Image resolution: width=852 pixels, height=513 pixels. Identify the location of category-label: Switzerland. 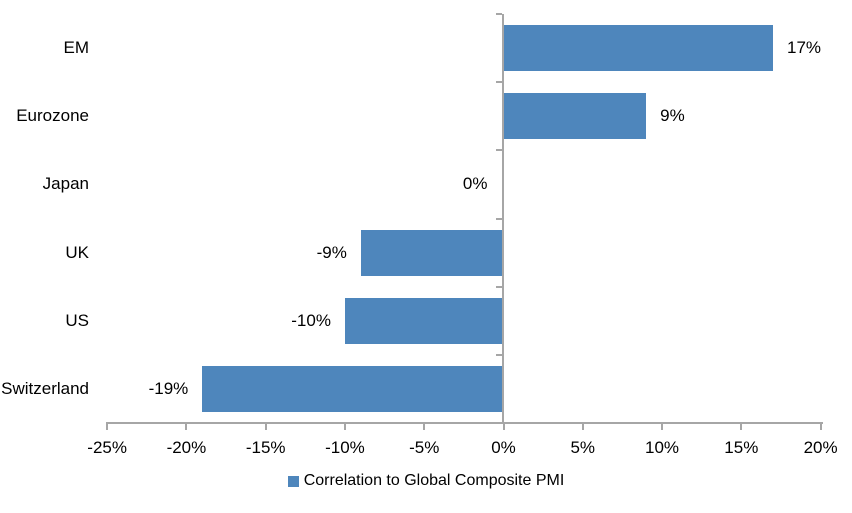
(45, 388).